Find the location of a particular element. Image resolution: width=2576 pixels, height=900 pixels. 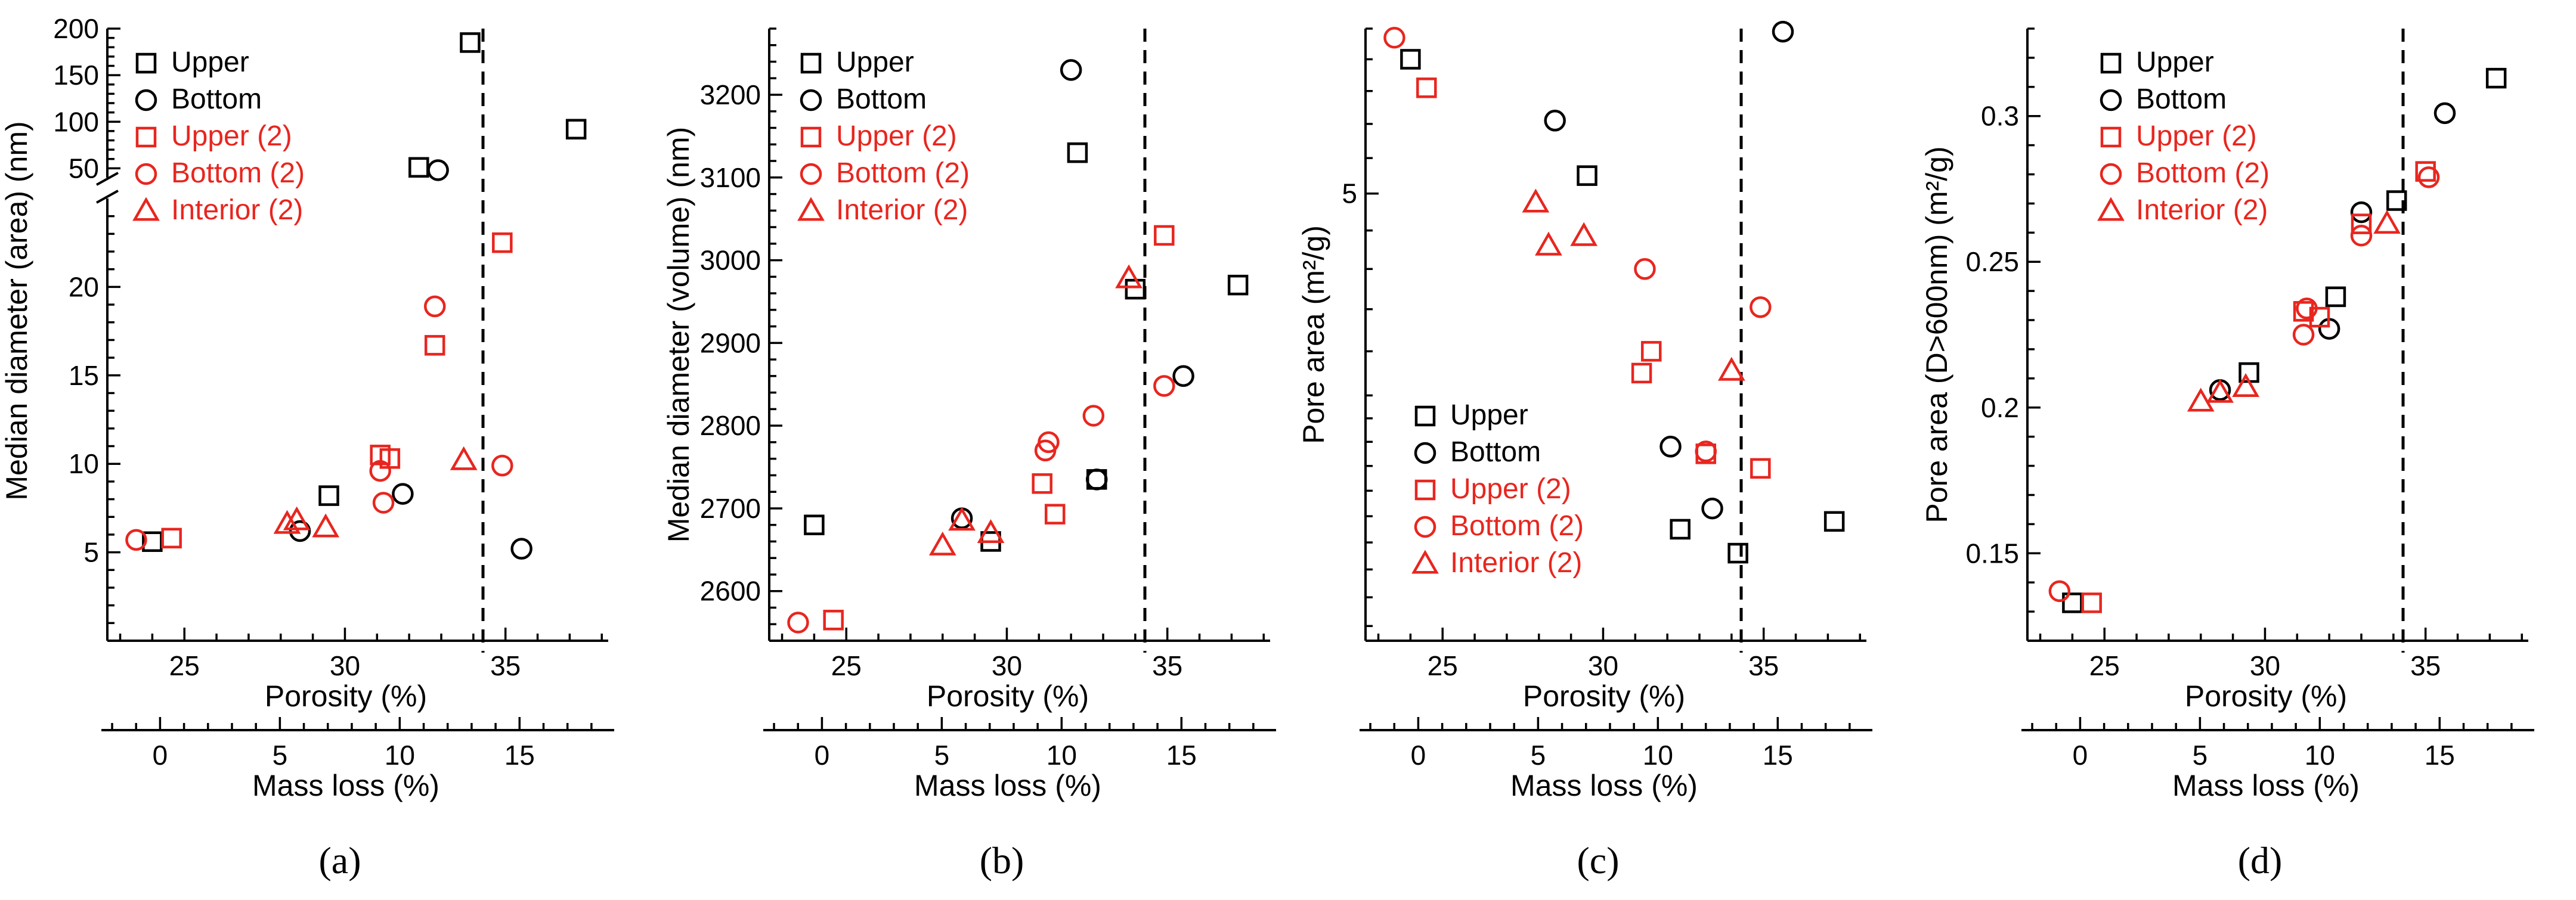

legend-marker-triangle is located at coordinates (2111, 209).